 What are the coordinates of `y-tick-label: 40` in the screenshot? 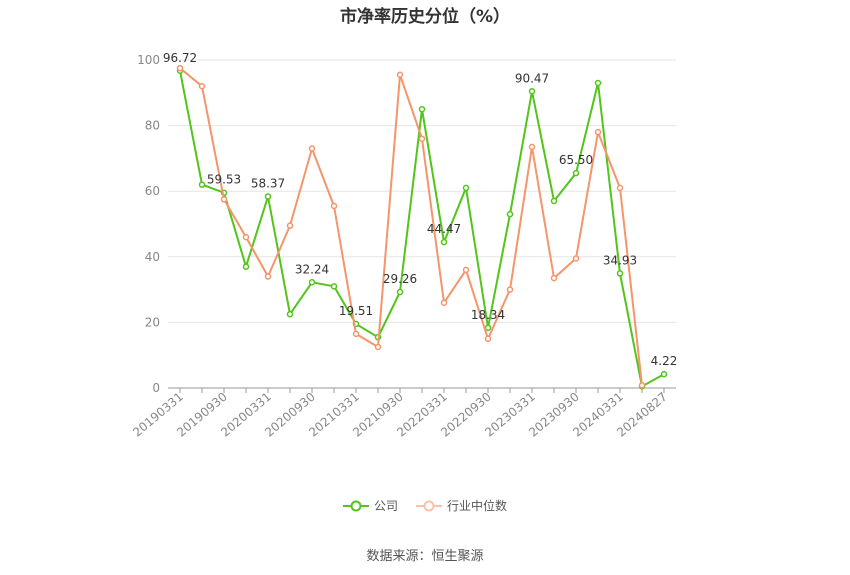 It's located at (152, 257).